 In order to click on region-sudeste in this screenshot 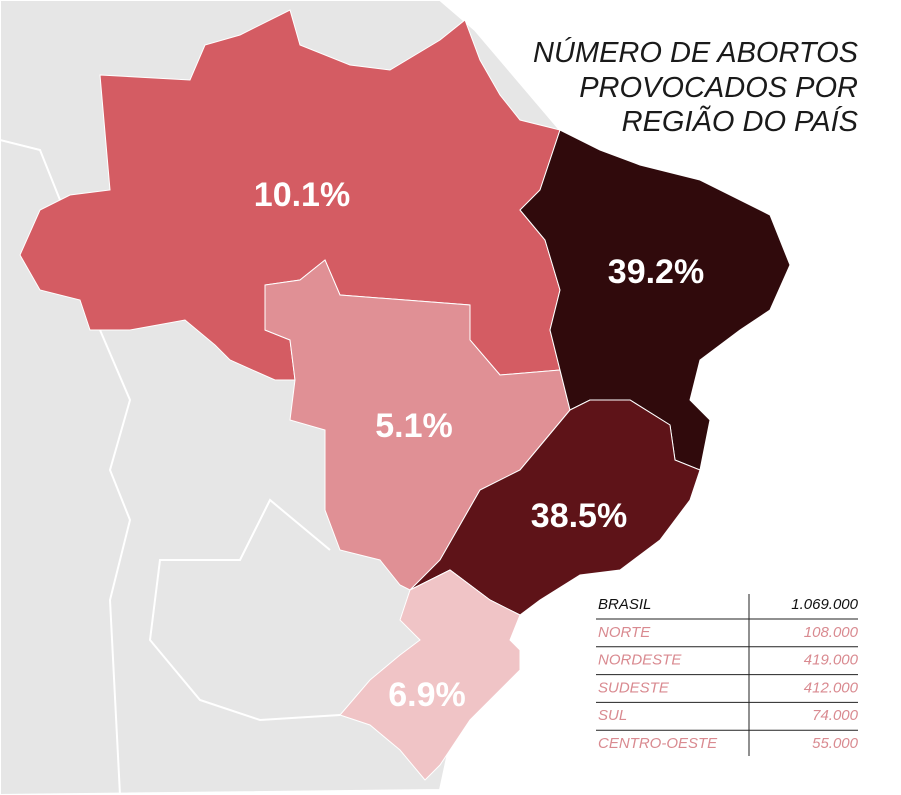, I will do `click(555, 507)`.